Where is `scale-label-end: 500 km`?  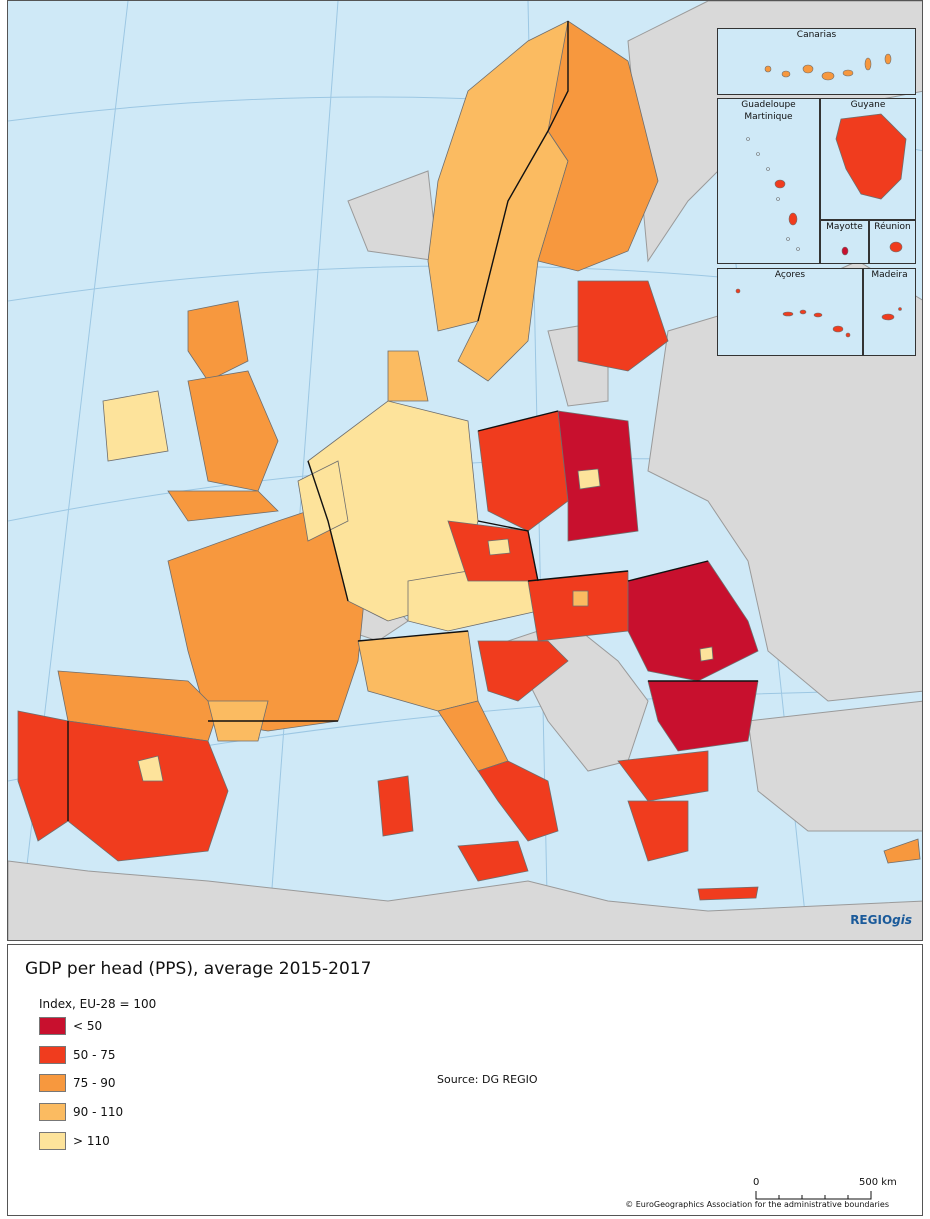 scale-label-end: 500 km is located at coordinates (878, 1182).